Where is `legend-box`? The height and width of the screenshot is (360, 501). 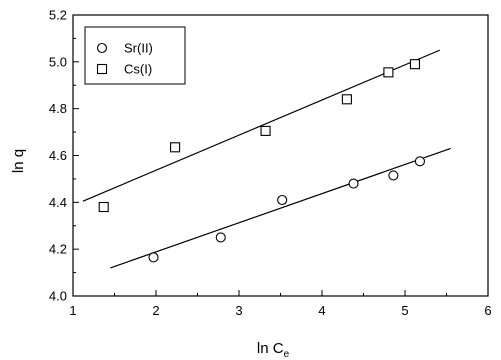
legend-box is located at coordinates (135, 55).